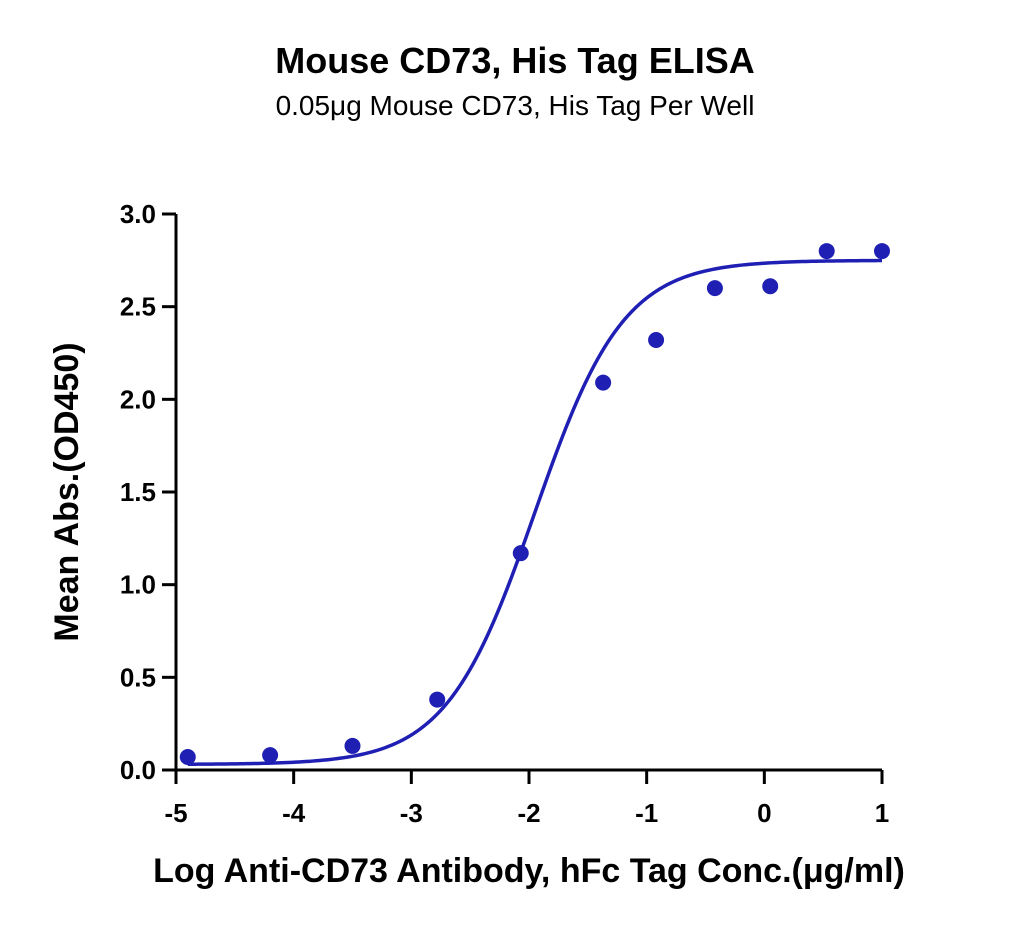 The width and height of the screenshot is (1030, 931). Describe the element at coordinates (528, 813) in the screenshot. I see `x-tick-label: -2` at that location.